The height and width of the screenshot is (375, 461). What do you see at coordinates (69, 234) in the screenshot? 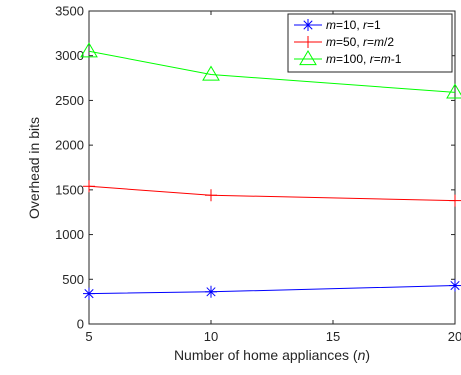
I see `y-tick-label: 1000` at bounding box center [69, 234].